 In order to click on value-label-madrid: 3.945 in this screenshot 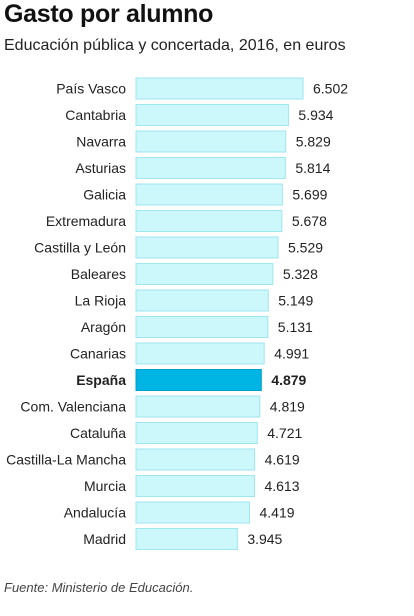, I will do `click(264, 539)`.